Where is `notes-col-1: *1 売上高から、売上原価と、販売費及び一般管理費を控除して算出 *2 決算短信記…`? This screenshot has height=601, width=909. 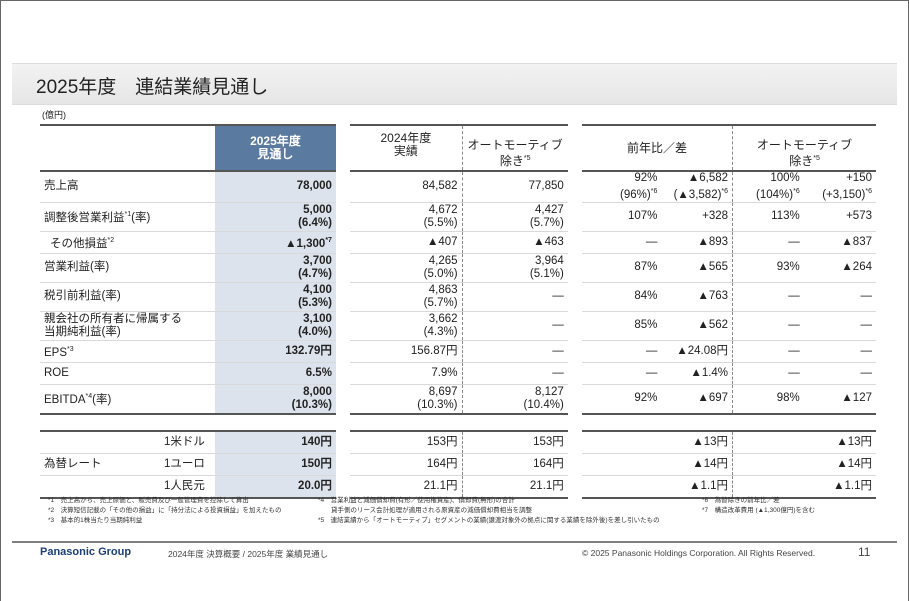 notes-col-1: *1 売上高から、売上原価と、販売費及び一般管理費を控除して算出 *2 決算短信記… is located at coordinates (164, 511).